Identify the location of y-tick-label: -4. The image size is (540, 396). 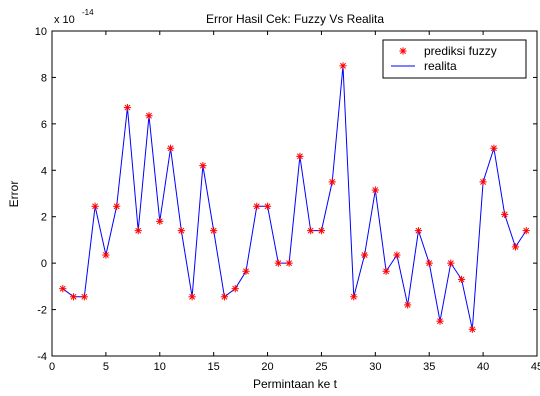
(42, 357).